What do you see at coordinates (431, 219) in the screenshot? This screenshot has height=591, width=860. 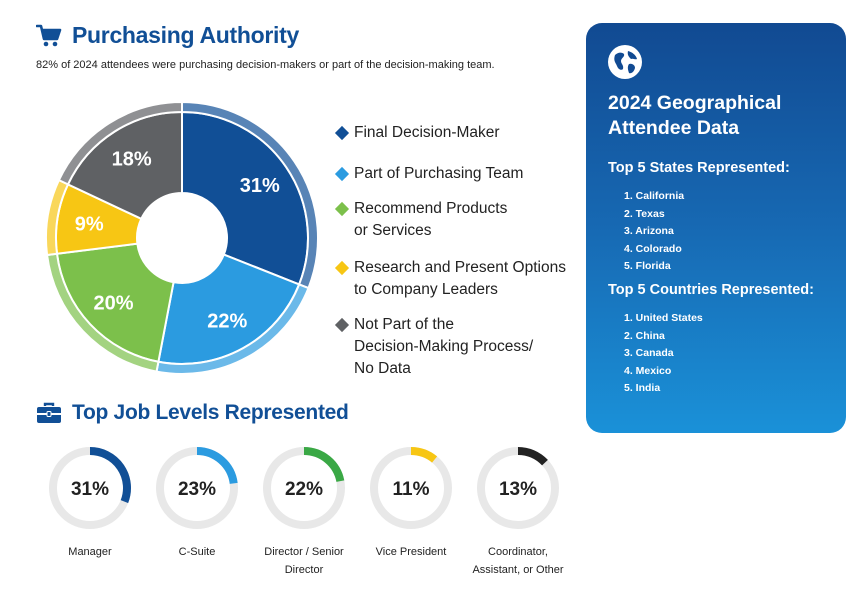 I see `legend-label: Recommend Products or Services` at bounding box center [431, 219].